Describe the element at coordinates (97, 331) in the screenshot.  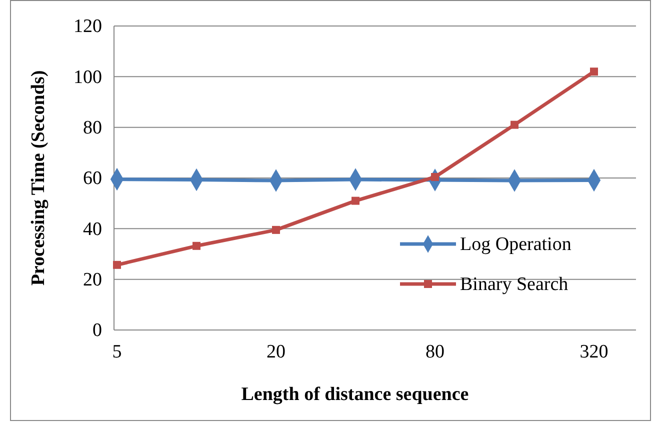
I see `y-tick-label: 0` at that location.